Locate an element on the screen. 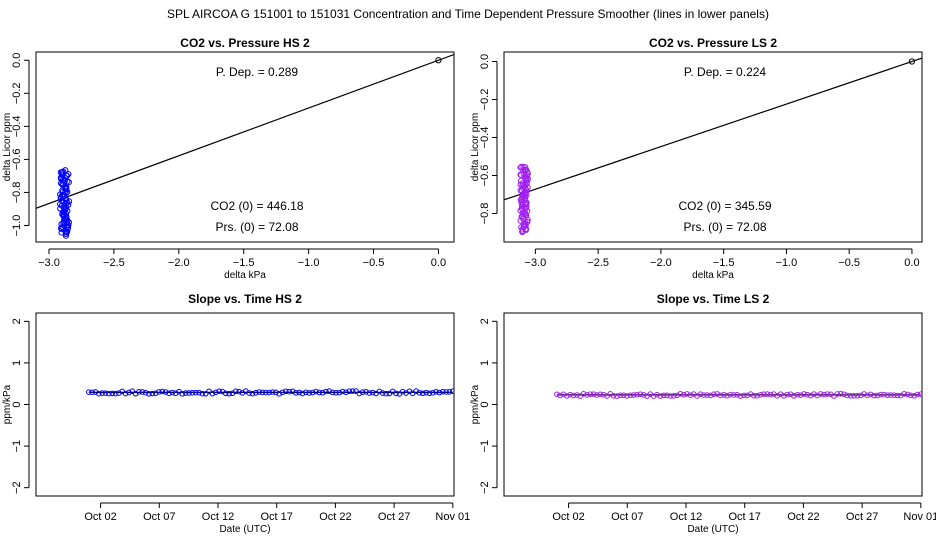  panel-title: Slope vs. Time HS 2 is located at coordinates (245, 299).